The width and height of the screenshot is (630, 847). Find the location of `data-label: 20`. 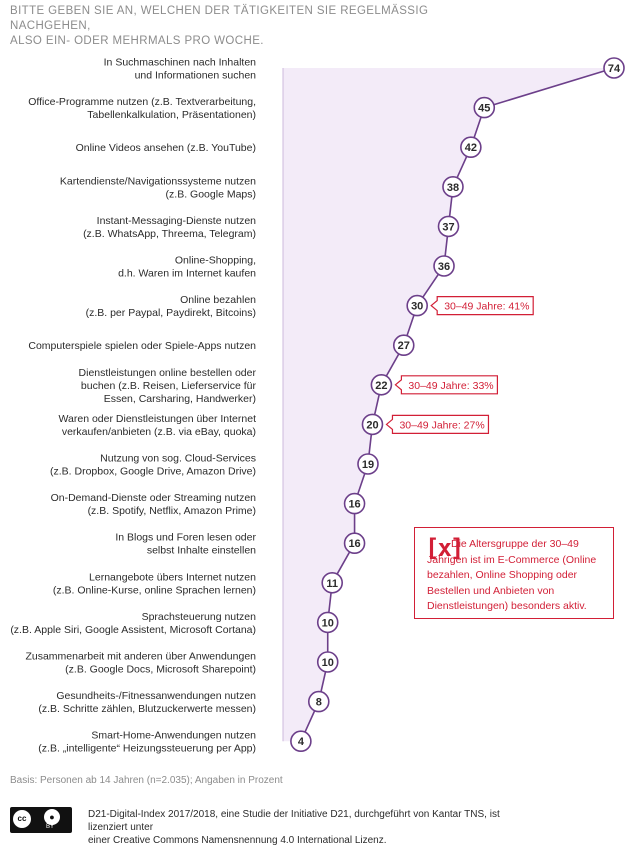

data-label: 20 is located at coordinates (372, 425).